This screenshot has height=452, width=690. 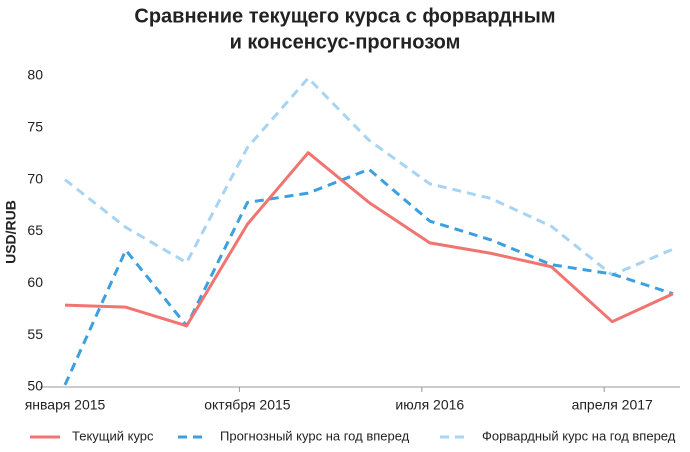 I want to click on y-tick-label: 80, so click(x=35, y=75).